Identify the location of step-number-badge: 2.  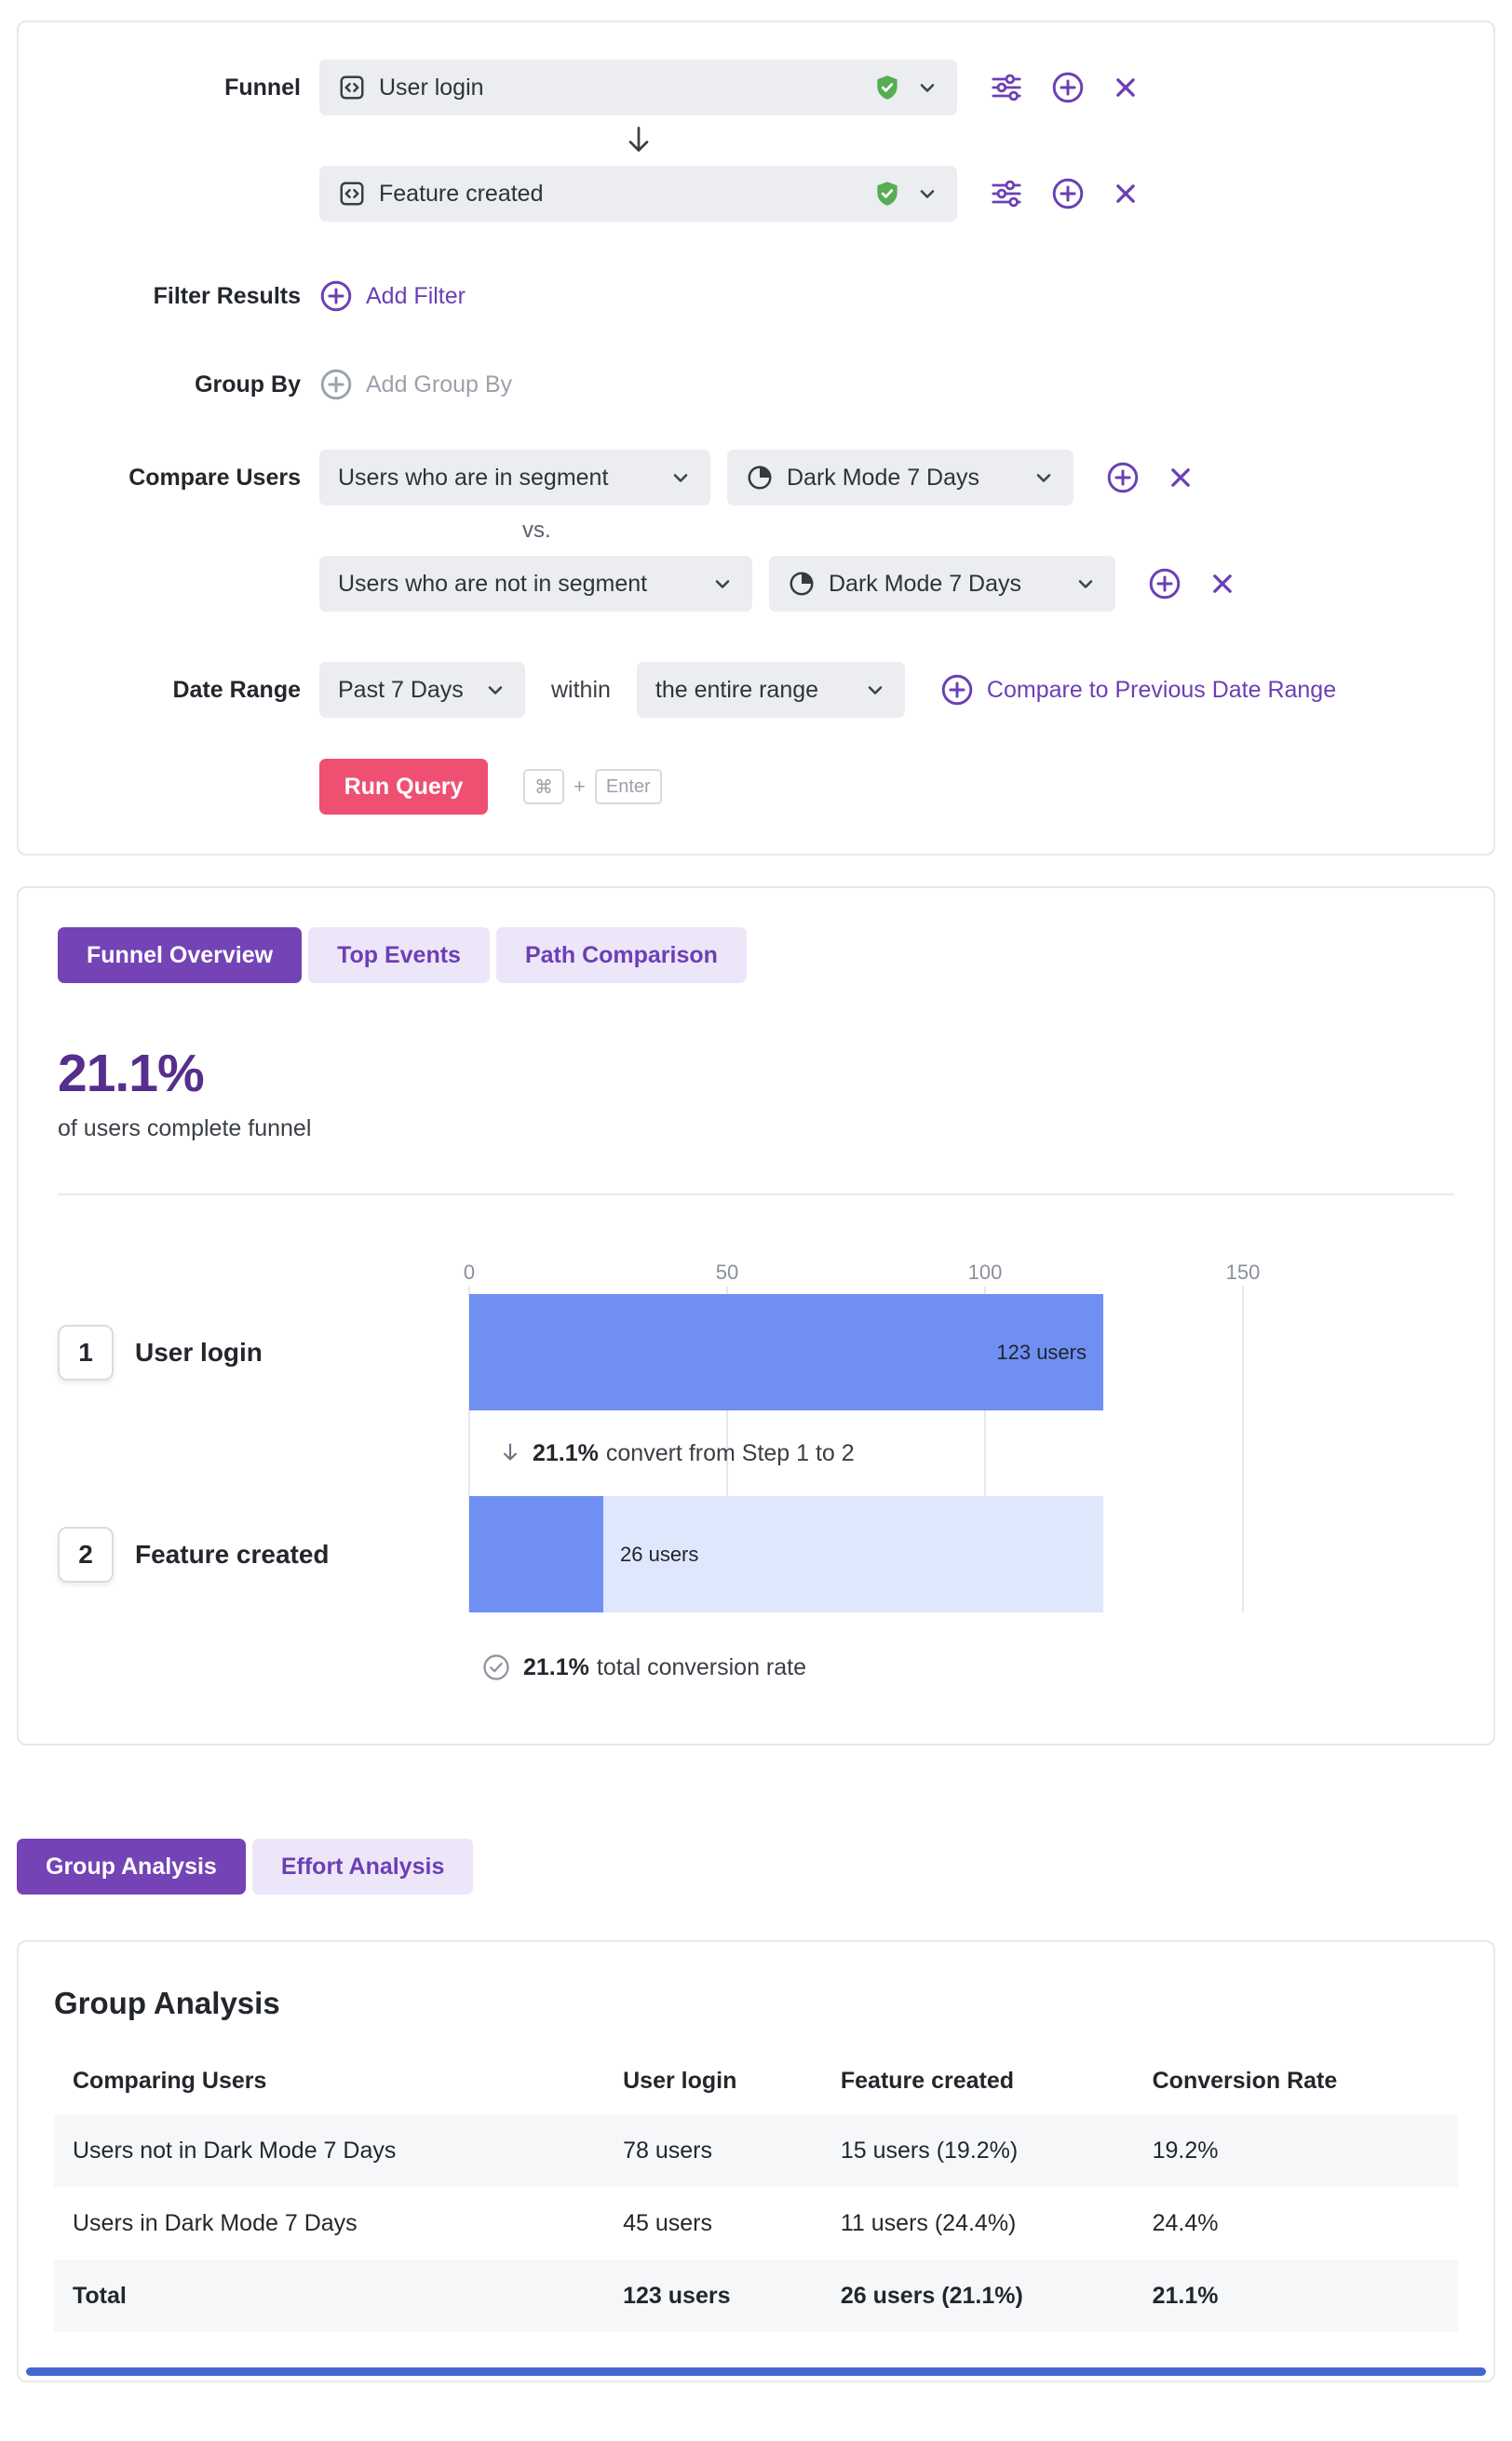
(86, 1554).